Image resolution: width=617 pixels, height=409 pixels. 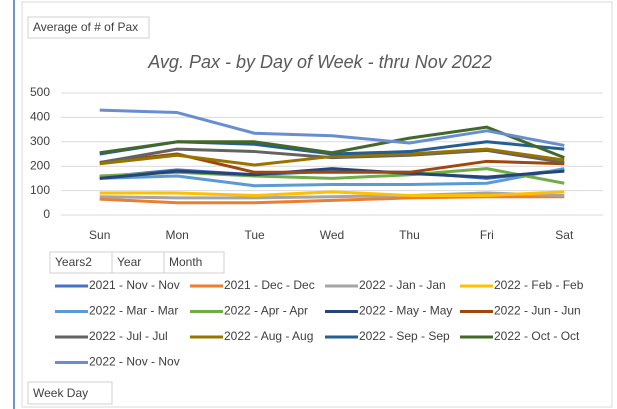 What do you see at coordinates (405, 311) in the screenshot?
I see `legend-label: 2022 - May - May` at bounding box center [405, 311].